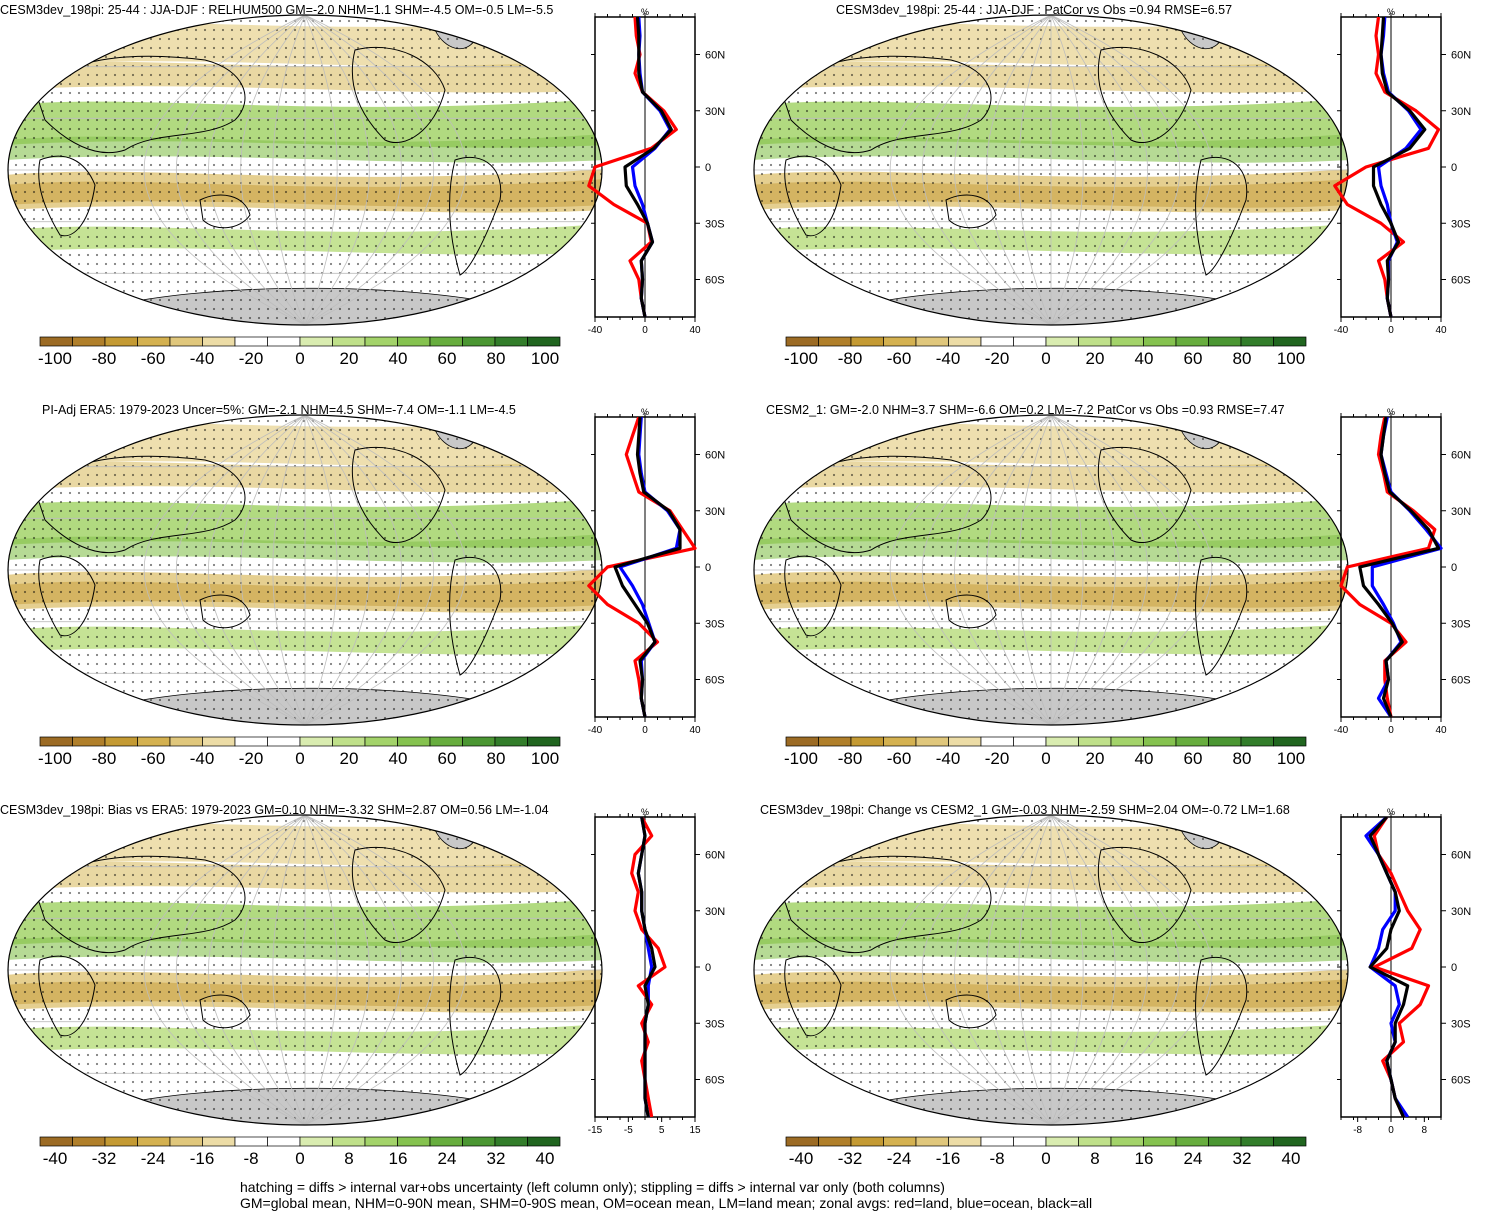  What do you see at coordinates (398, 1158) in the screenshot?
I see `colorbar-label: 16` at bounding box center [398, 1158].